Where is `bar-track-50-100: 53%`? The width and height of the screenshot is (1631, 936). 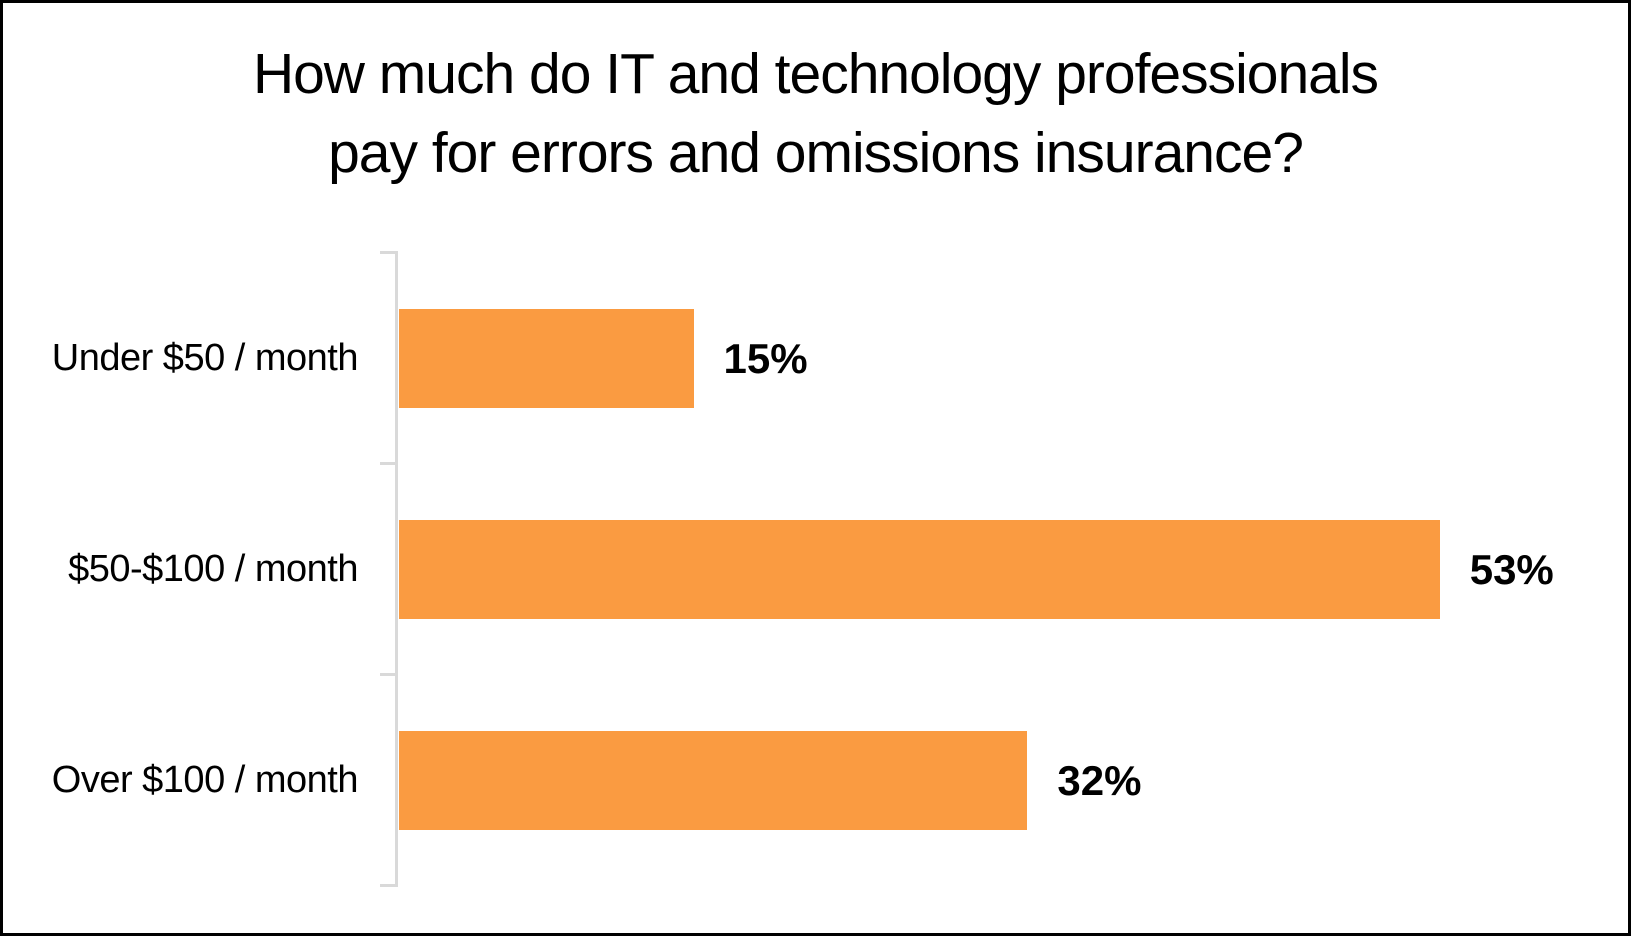
bar-track-50-100: 53% is located at coordinates (976, 569).